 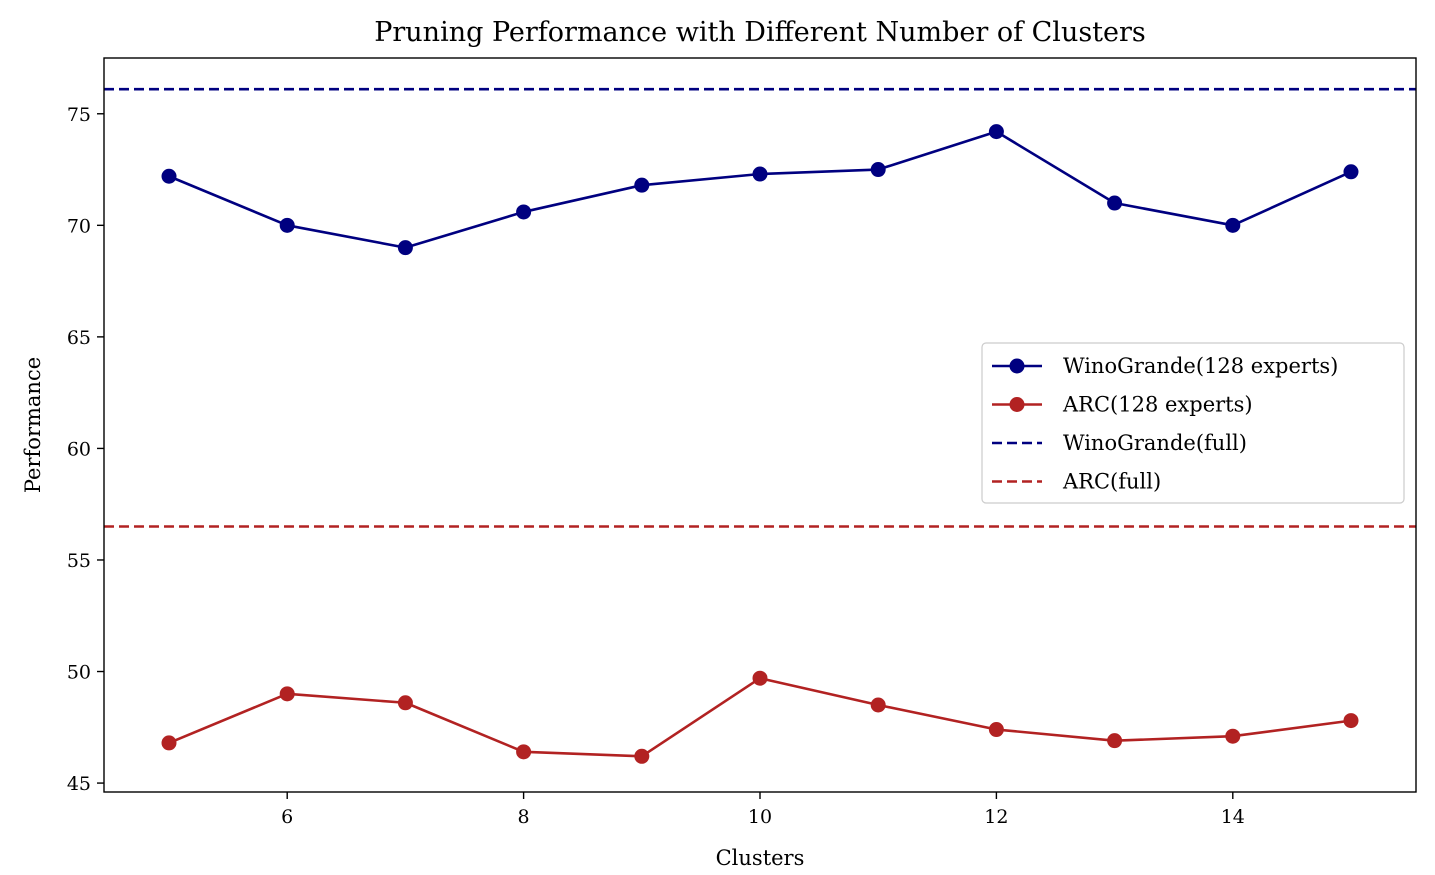 I want to click on legend-label-arc-128-experts: ARC(128 experts), so click(x=1157, y=405).